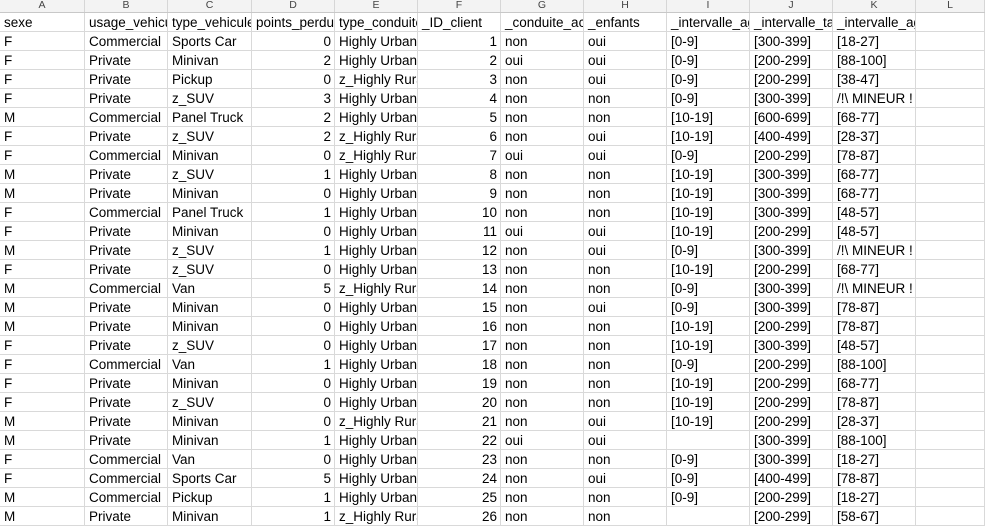  What do you see at coordinates (459, 288) in the screenshot?
I see `table-cell: 14` at bounding box center [459, 288].